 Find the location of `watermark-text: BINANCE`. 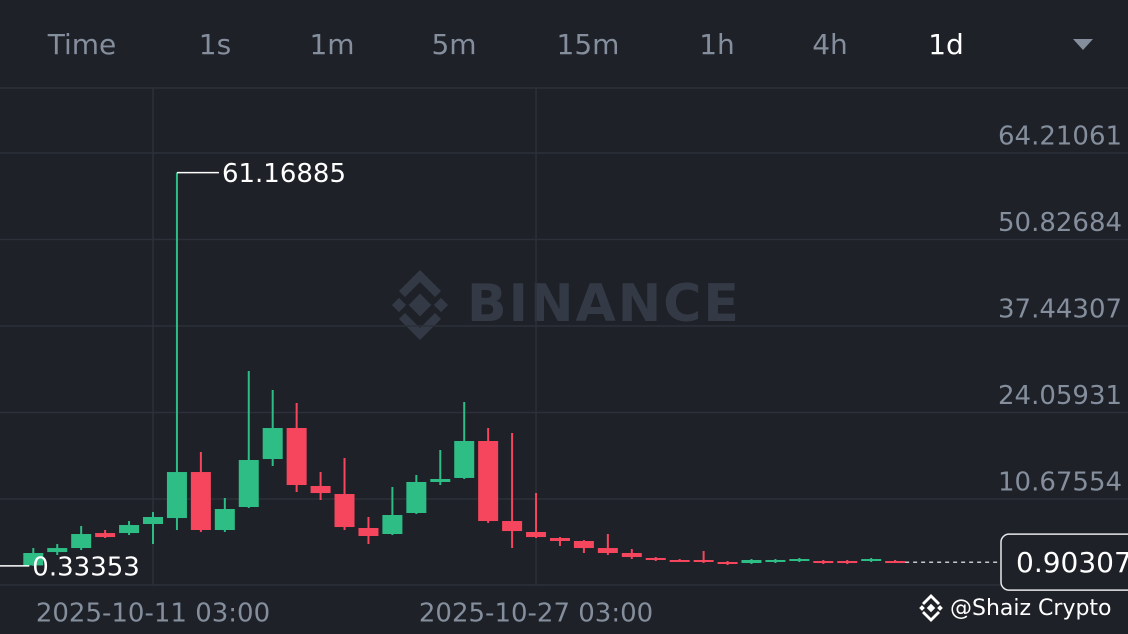

watermark-text: BINANCE is located at coordinates (604, 304).